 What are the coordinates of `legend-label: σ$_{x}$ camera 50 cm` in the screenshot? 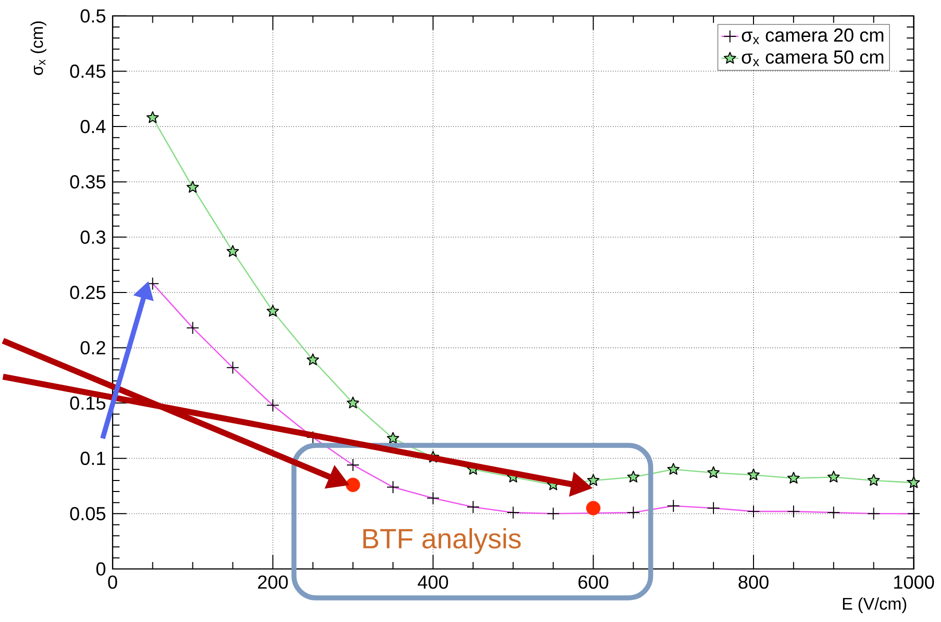 It's located at (813, 58).